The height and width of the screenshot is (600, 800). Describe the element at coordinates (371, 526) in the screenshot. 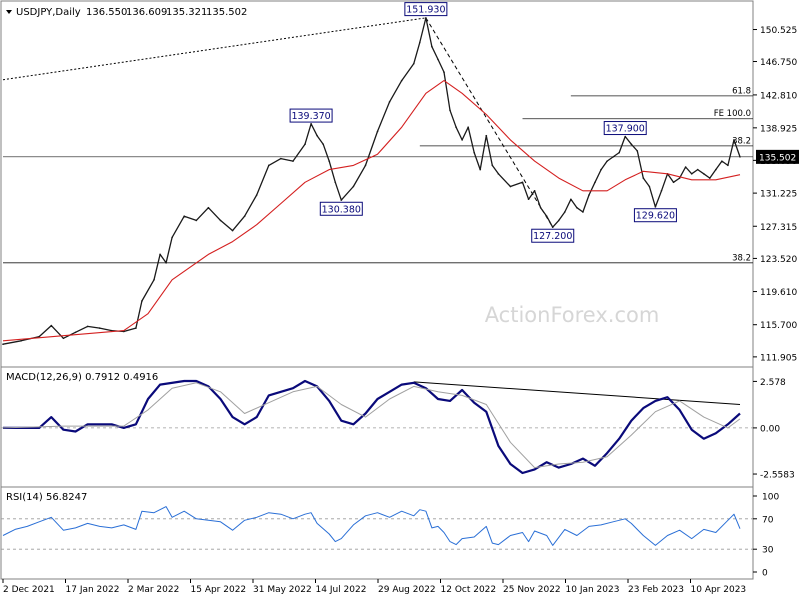

I see `rsi-line` at that location.